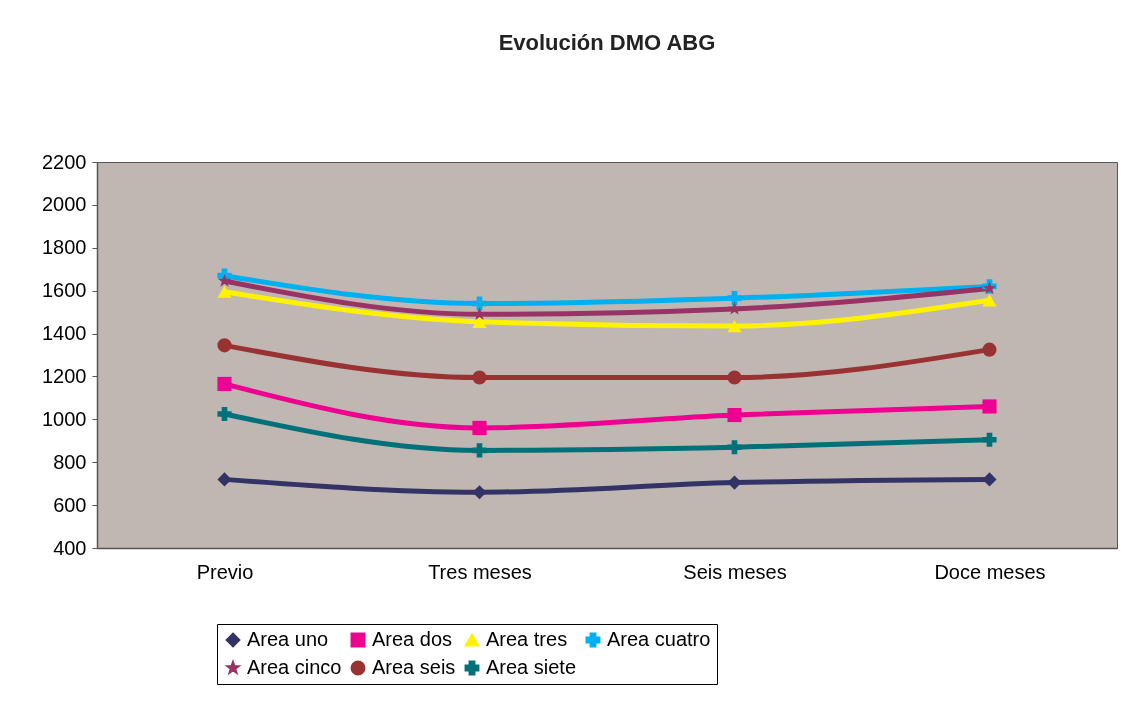 The height and width of the screenshot is (713, 1132). I want to click on legend-label: Area siete, so click(531, 667).